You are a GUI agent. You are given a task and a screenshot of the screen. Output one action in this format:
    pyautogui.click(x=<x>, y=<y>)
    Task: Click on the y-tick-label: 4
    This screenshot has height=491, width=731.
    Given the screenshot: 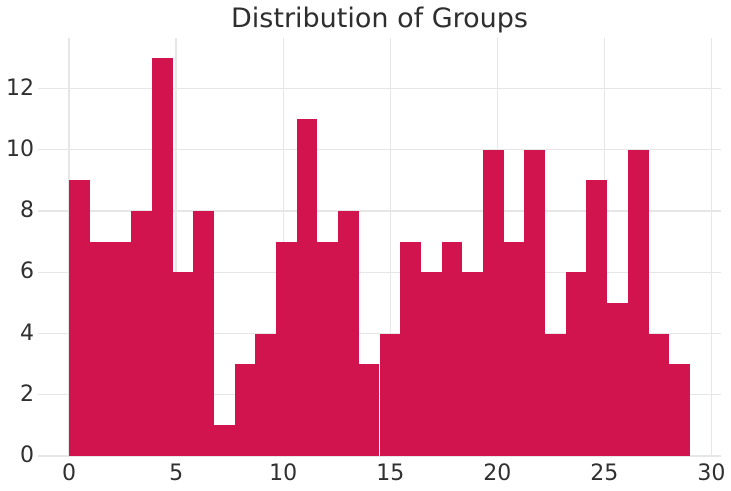 What is the action you would take?
    pyautogui.click(x=27, y=333)
    